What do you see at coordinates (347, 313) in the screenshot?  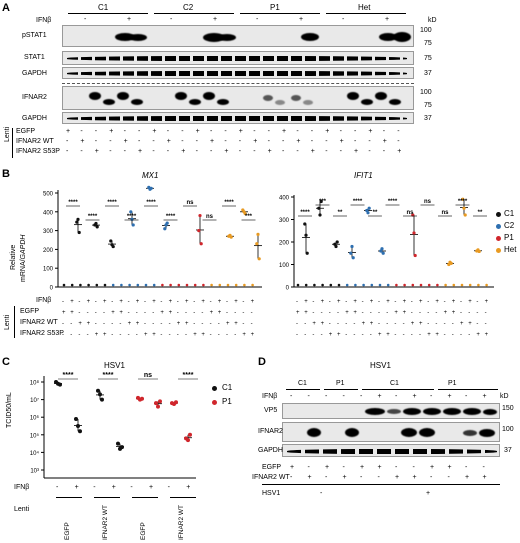 I see `b-sign-r-1-6: +` at bounding box center [347, 313].